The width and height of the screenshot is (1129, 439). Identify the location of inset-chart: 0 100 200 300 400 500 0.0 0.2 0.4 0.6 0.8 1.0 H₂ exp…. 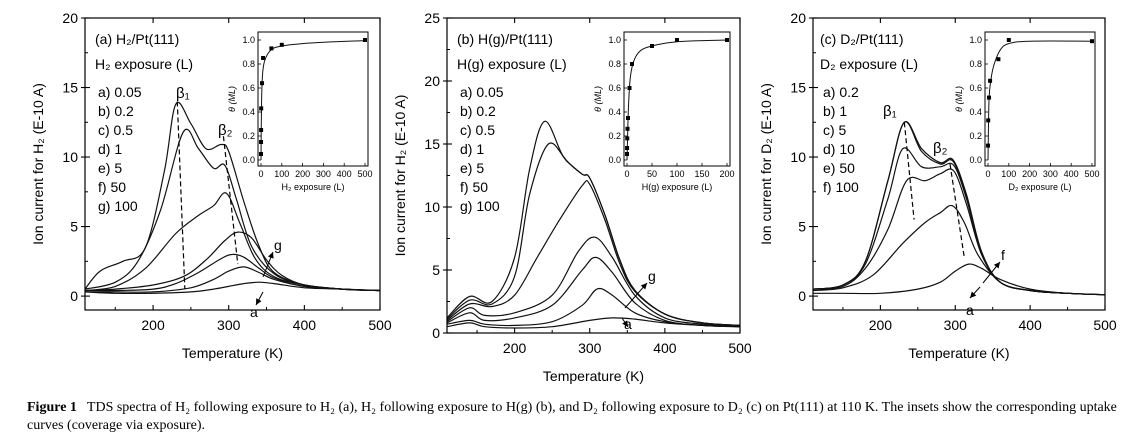
(300, 111).